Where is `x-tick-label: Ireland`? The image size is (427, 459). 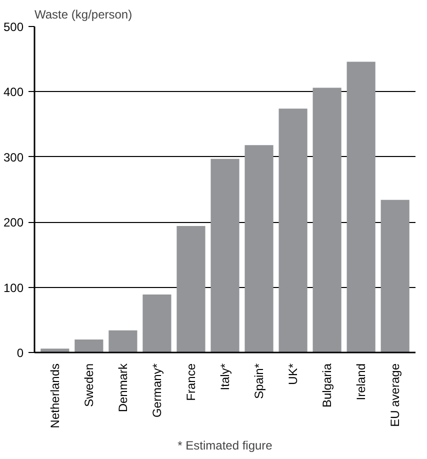
x-tick-label: Ireland is located at coordinates (361, 381).